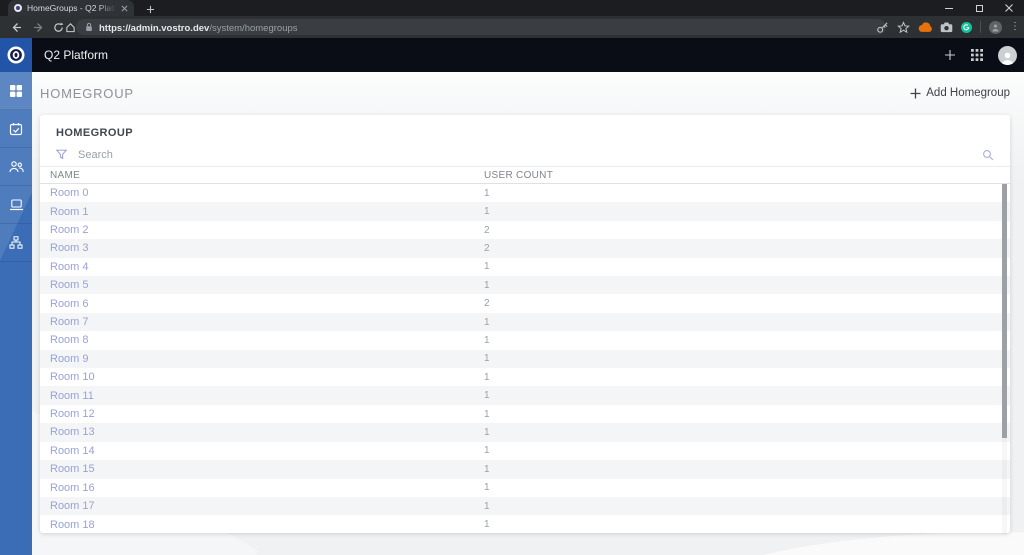 This screenshot has height=555, width=1024. Describe the element at coordinates (960, 93) in the screenshot. I see `add-homegroup-button: Add Homegroup` at that location.